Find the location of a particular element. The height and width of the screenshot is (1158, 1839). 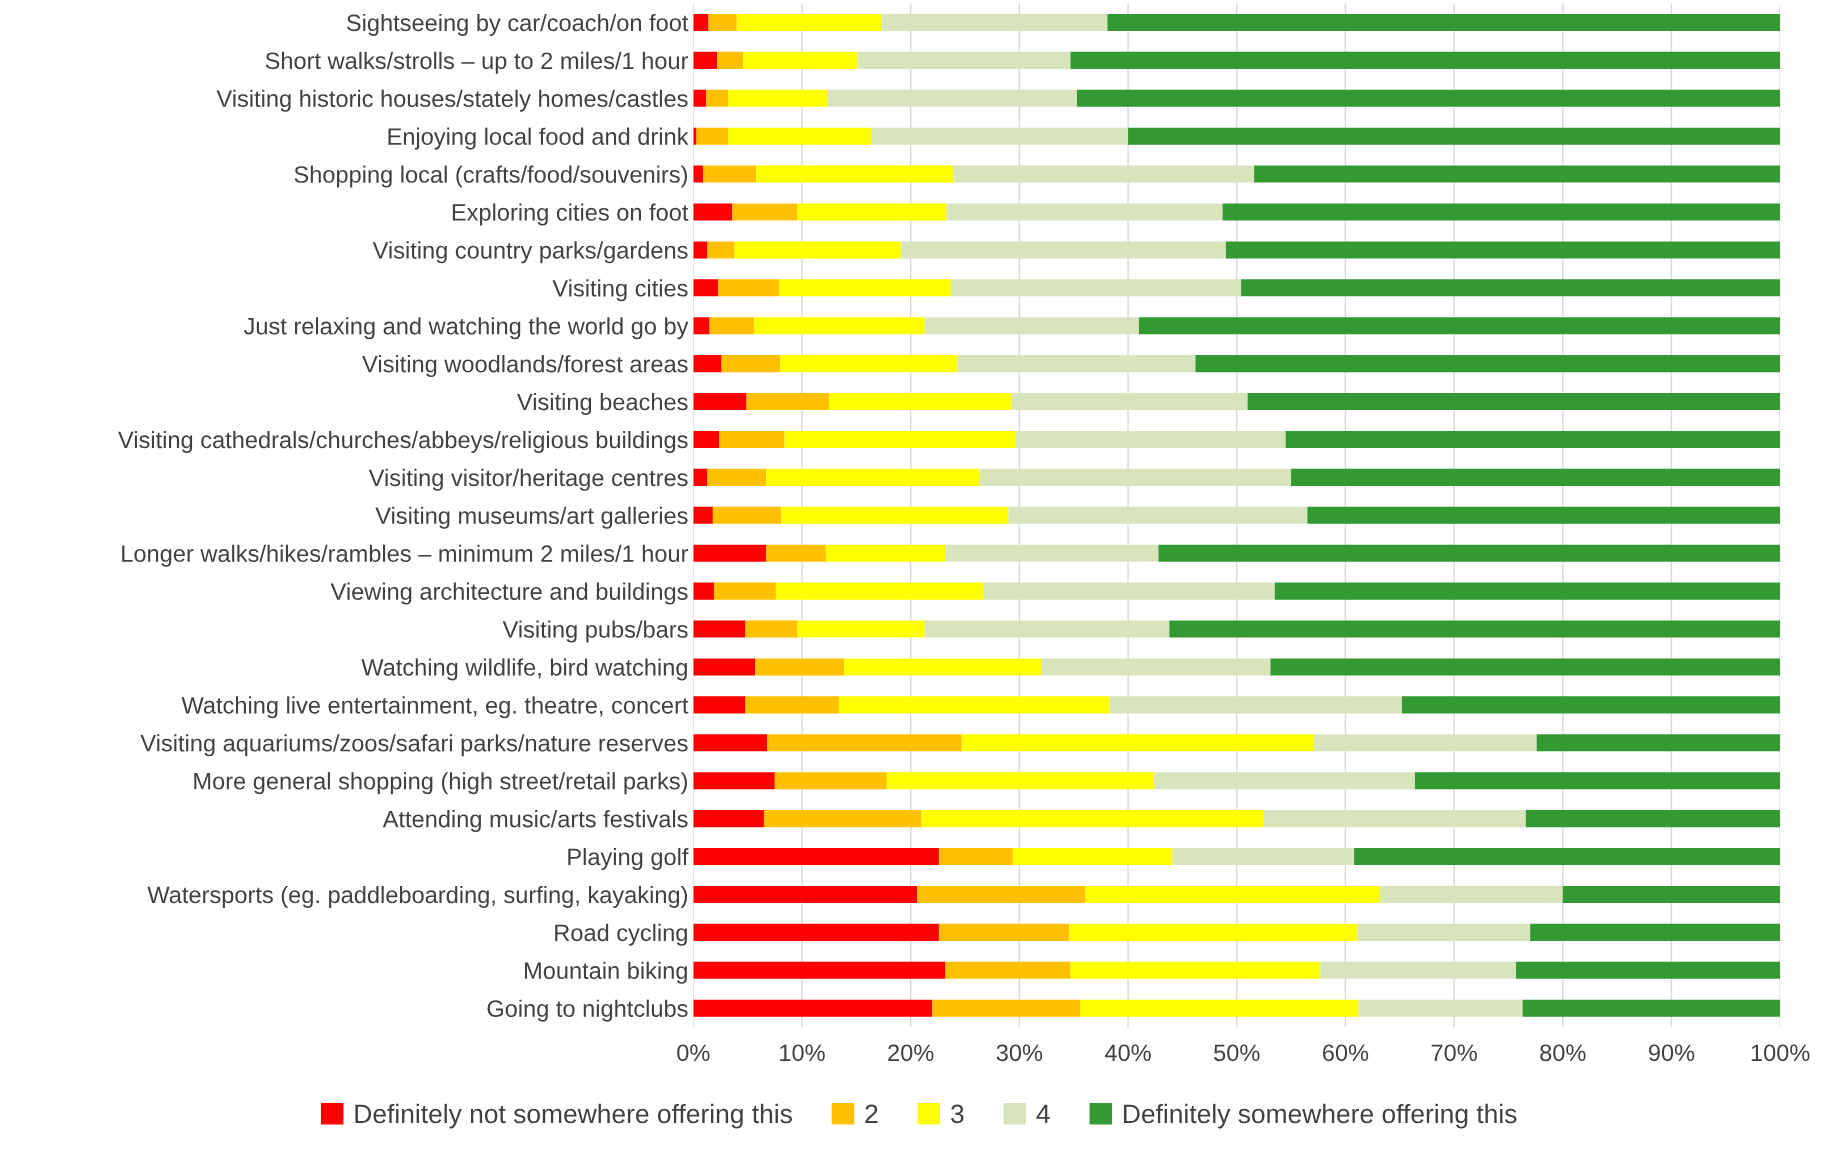

legend-label: Definitely somewhere offering this is located at coordinates (1320, 1116).